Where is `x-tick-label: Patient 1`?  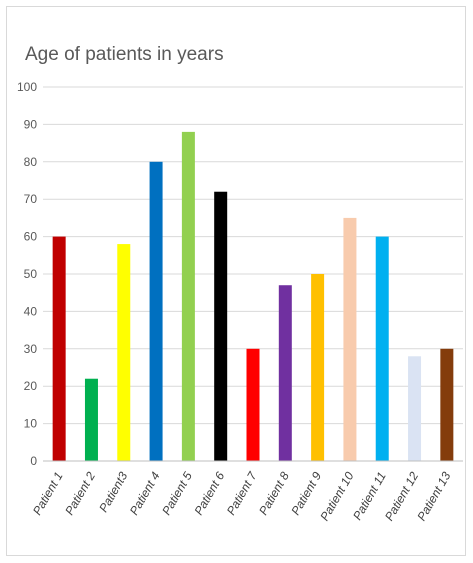 x-tick-label: Patient 1 is located at coordinates (48, 494).